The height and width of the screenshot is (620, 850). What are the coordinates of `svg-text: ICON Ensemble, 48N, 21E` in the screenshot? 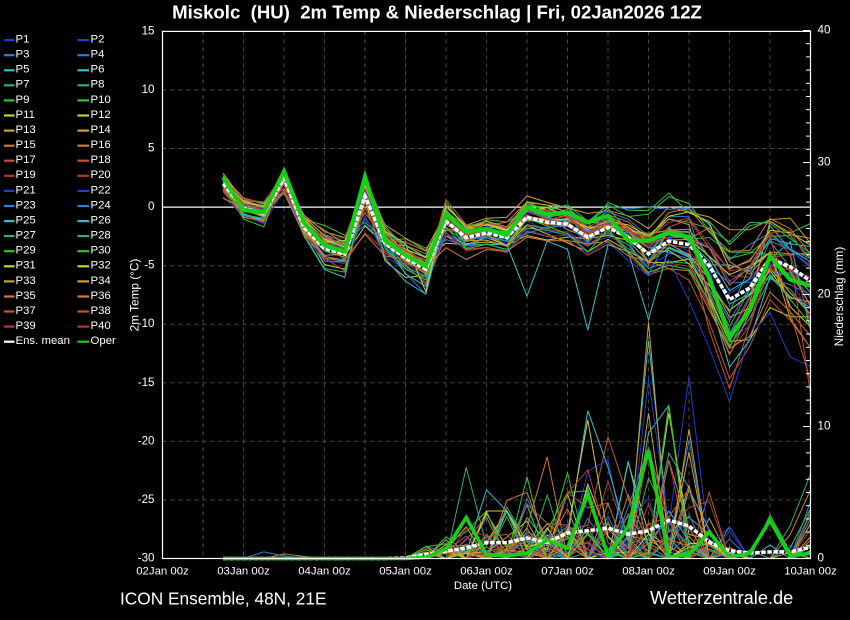 It's located at (223, 599).